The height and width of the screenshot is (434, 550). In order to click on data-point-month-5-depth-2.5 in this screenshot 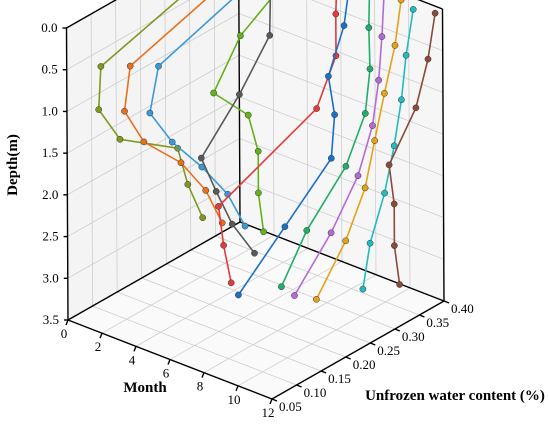, I will do `click(232, 224)`.